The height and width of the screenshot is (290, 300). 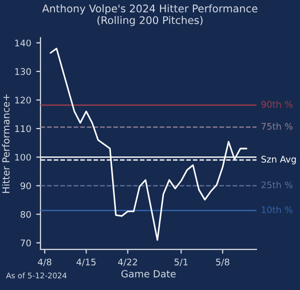 What do you see at coordinates (45, 262) in the screenshot?
I see `x-tick-label: 4/8` at bounding box center [45, 262].